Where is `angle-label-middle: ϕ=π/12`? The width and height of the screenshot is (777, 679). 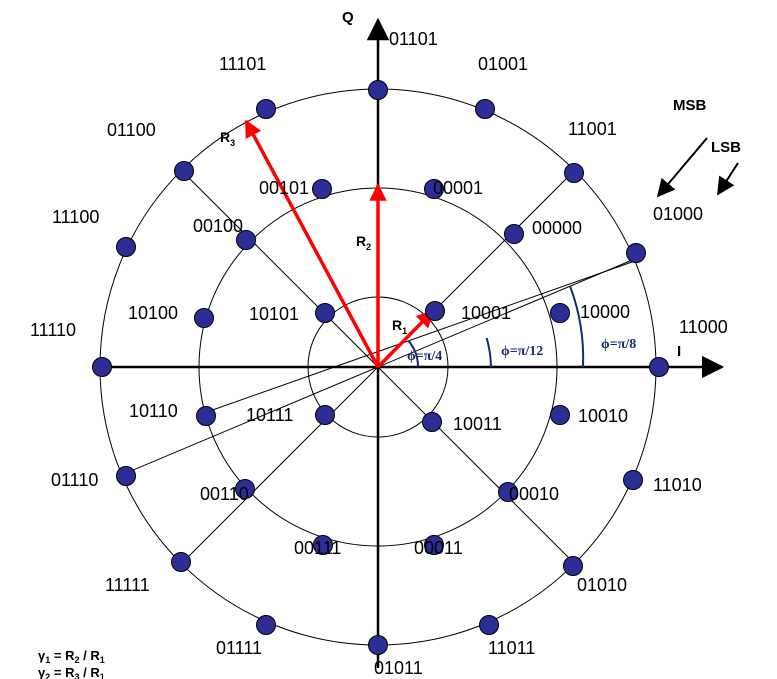 angle-label-middle: ϕ=π/12 is located at coordinates (522, 351).